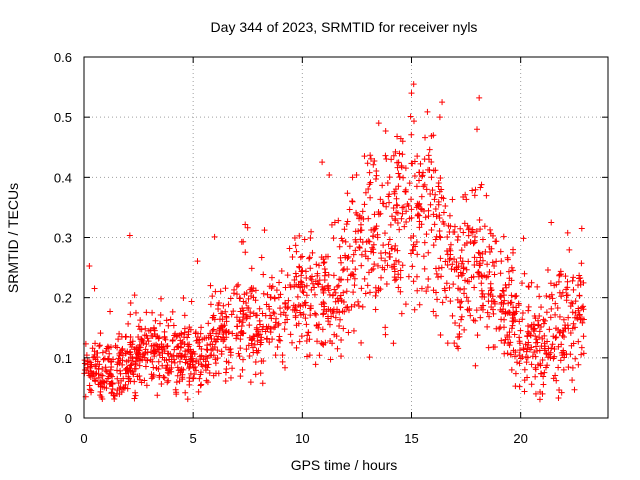 The image size is (640, 480). What do you see at coordinates (63, 358) in the screenshot?
I see `y-tick-label: 0.1` at bounding box center [63, 358].